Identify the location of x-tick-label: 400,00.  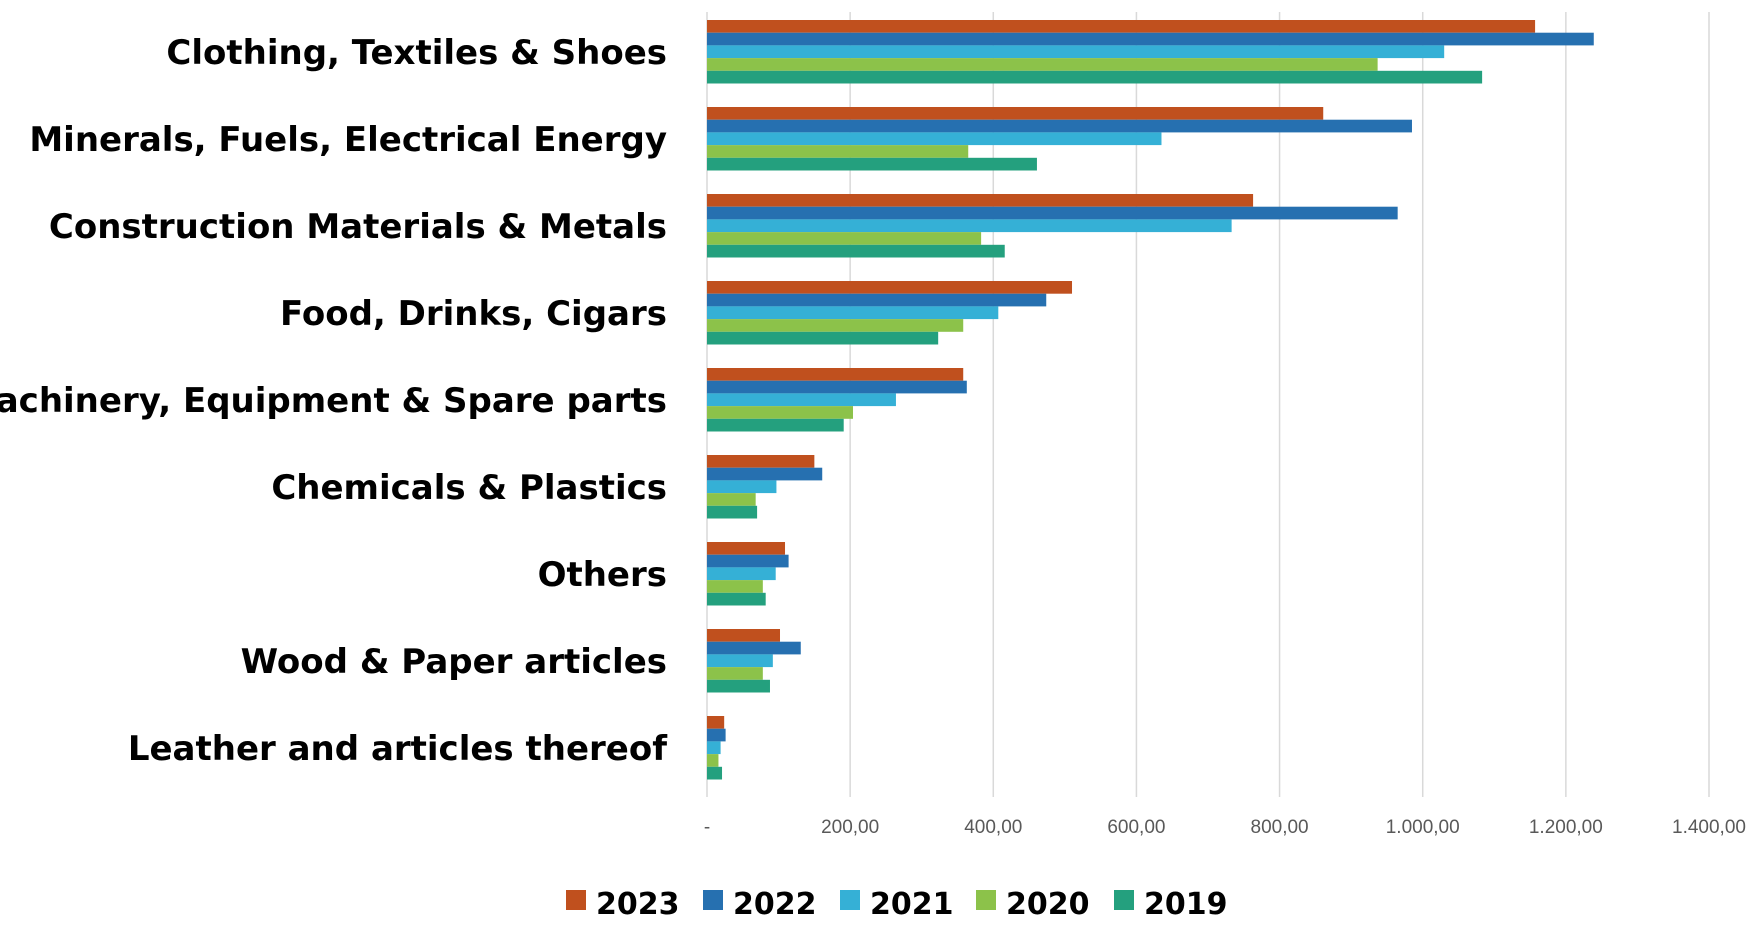
(993, 827).